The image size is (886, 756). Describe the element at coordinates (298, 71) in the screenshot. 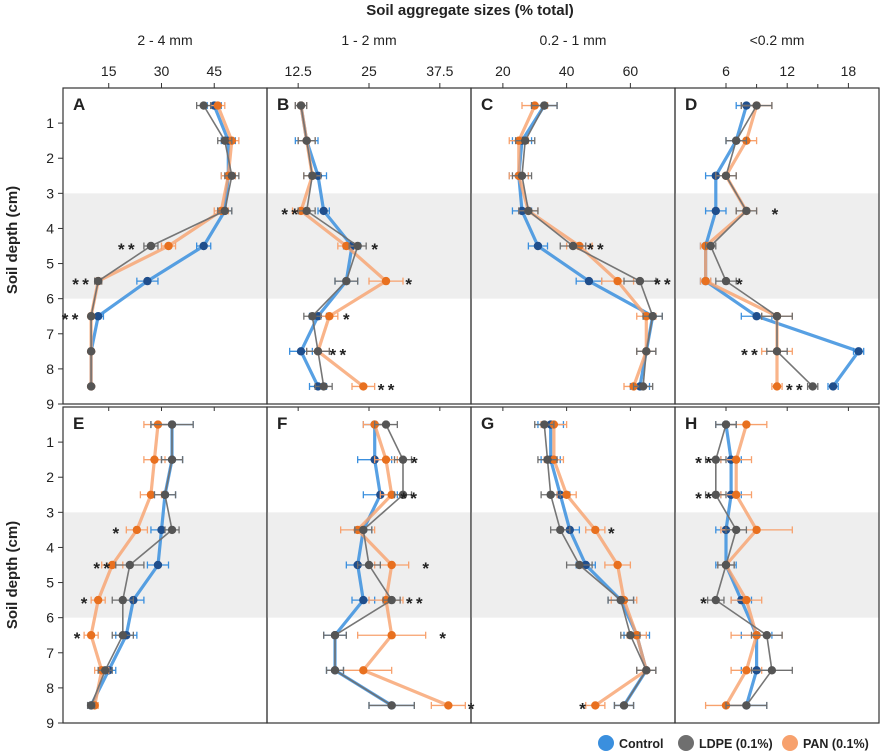

I see `x-tick-label: 12.5` at that location.